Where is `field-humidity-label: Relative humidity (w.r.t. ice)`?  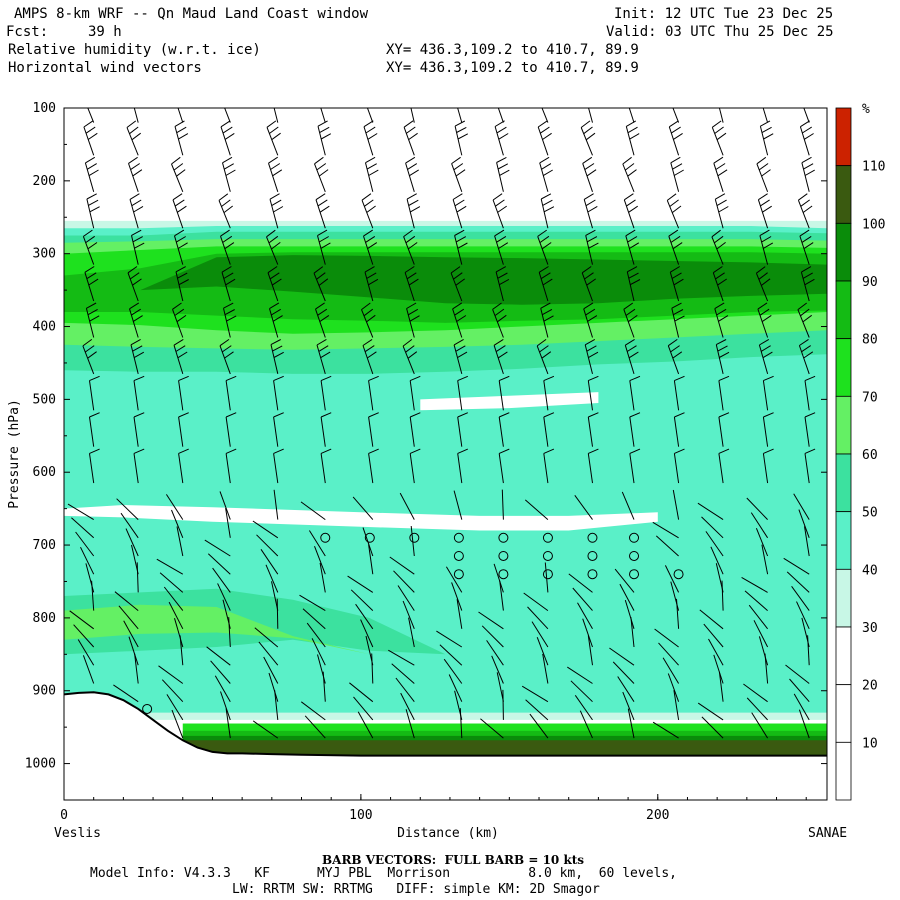 field-humidity-label: Relative humidity (w.r.t. ice) is located at coordinates (134, 50).